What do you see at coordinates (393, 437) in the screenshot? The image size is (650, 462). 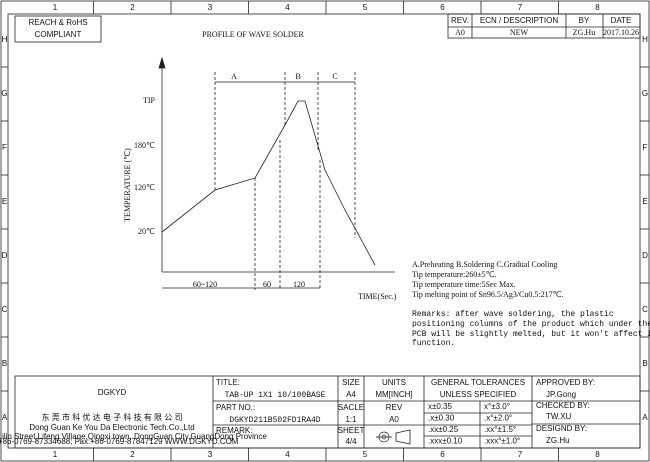 I see `projection-symbol` at bounding box center [393, 437].